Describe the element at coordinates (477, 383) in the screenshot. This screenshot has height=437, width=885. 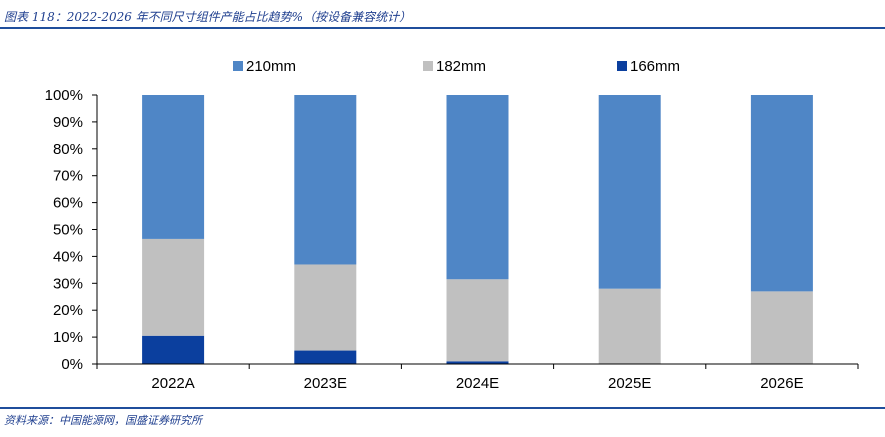
I see `x-tick-label: 2024E` at that location.